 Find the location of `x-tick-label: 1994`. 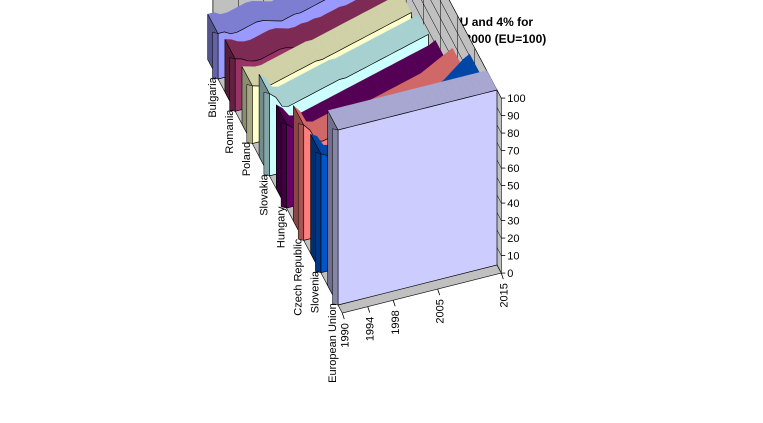

x-tick-label: 1994 is located at coordinates (371, 329).